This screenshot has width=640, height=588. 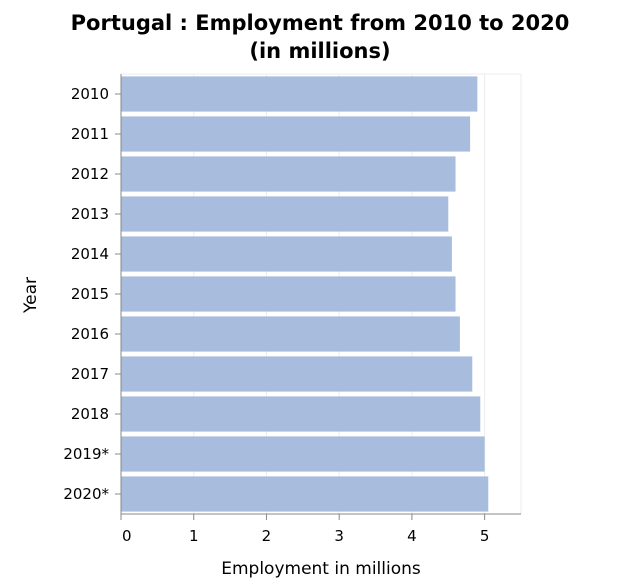 I want to click on y-tick-label-2010: 2010, so click(x=90, y=94).